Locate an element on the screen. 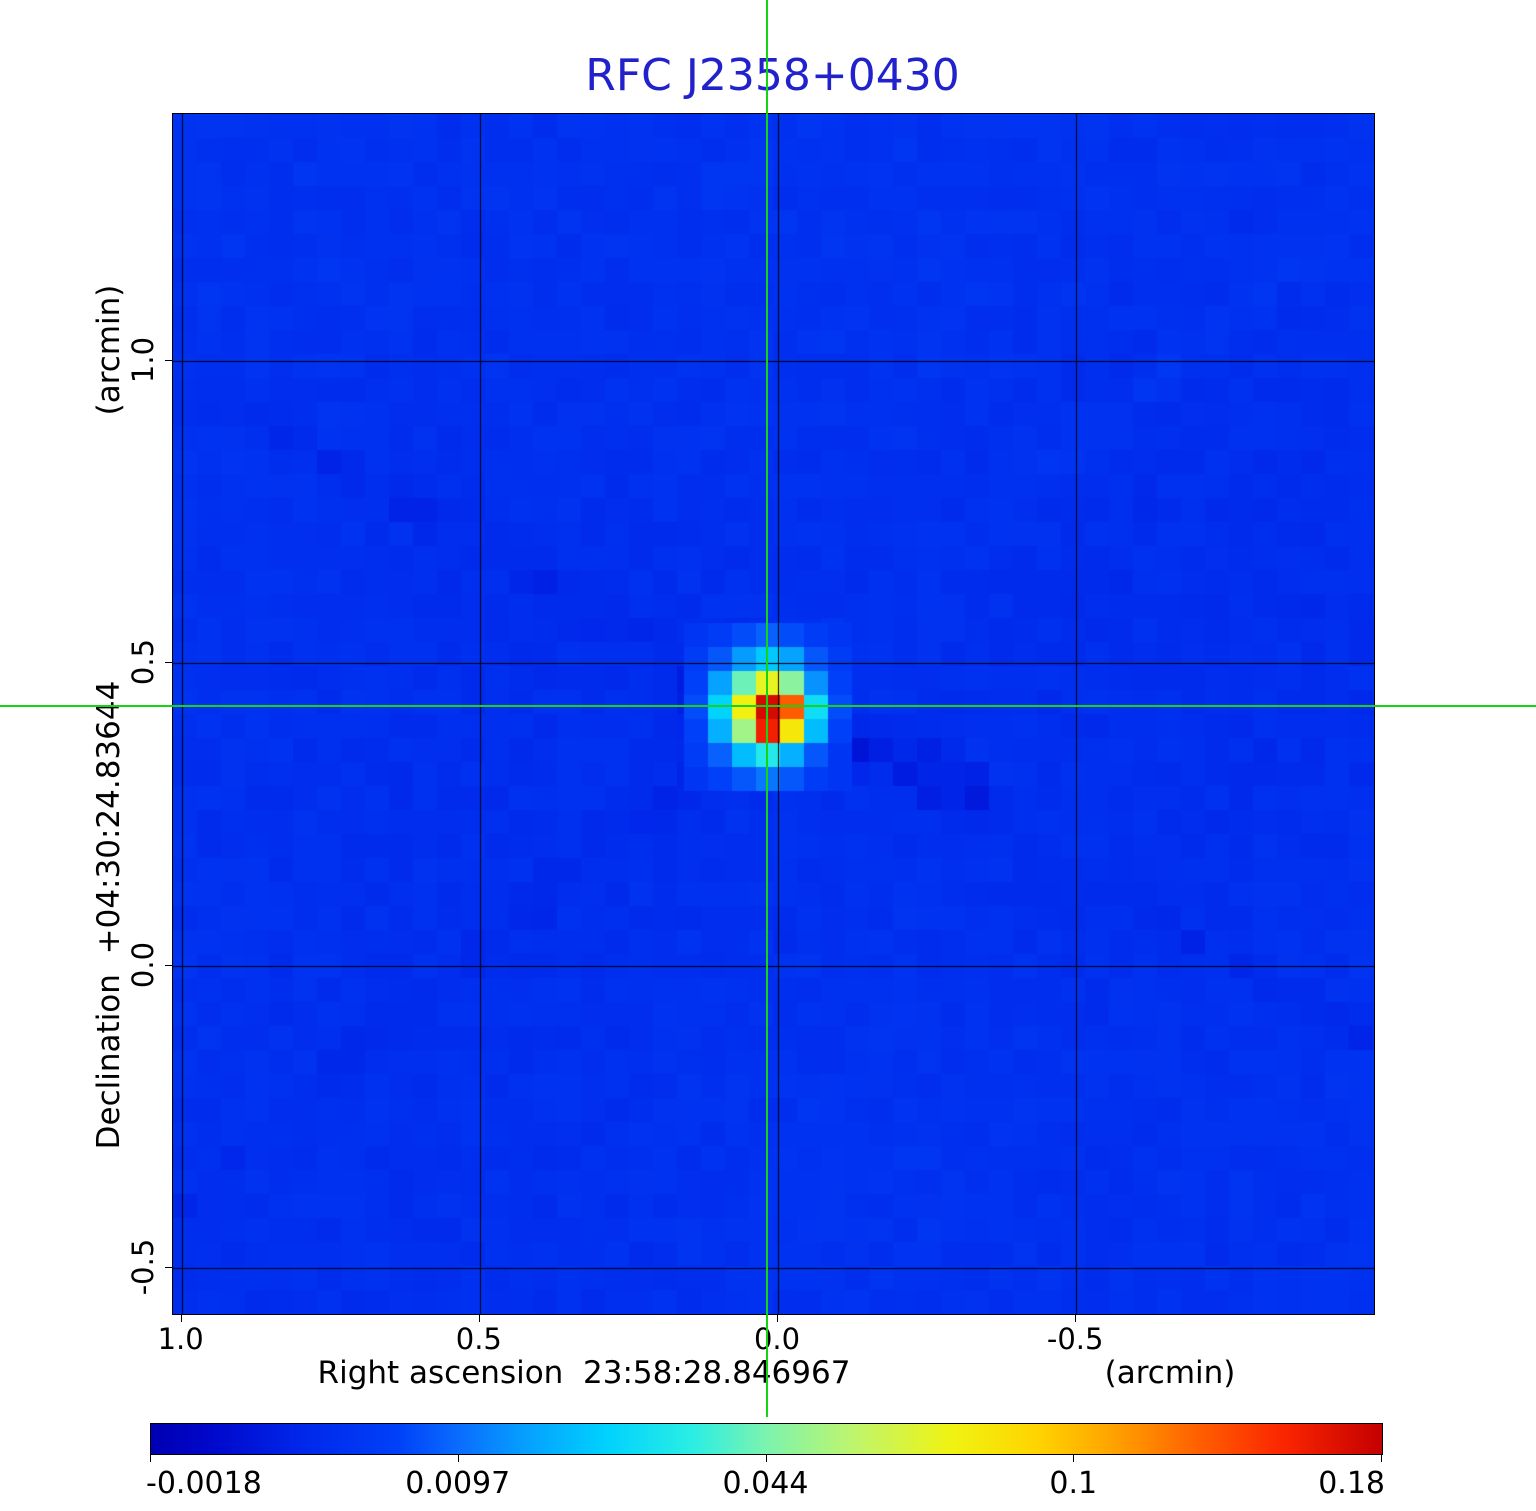  y-tick-label: -0.5 is located at coordinates (143, 1267).